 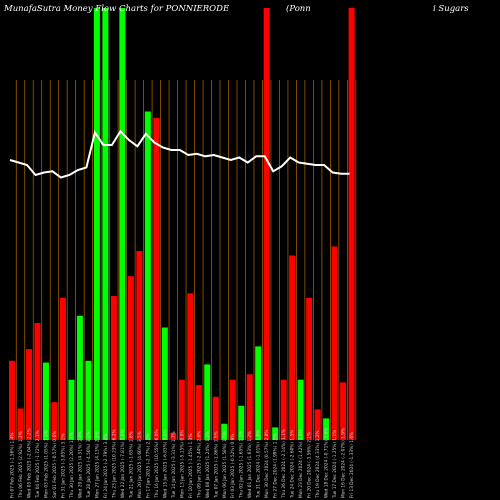 I want to click on x-tick-label: Thu 09 Jan 2025 (-2.44%) 2.0%, so click(x=199, y=465).